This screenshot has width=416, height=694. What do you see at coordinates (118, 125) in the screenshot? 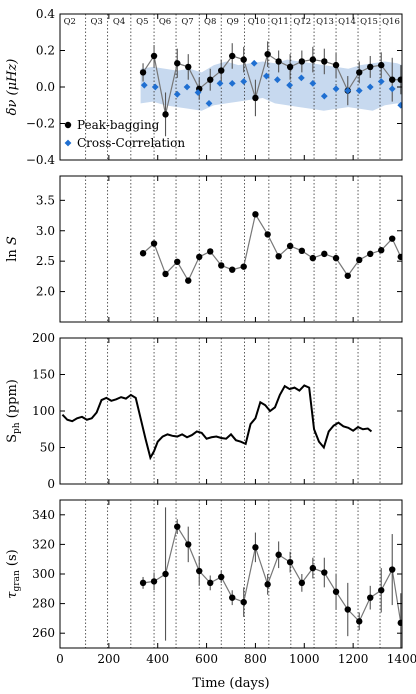
I see `legend-label-peak-bagging: Peak-bagging` at bounding box center [118, 125].